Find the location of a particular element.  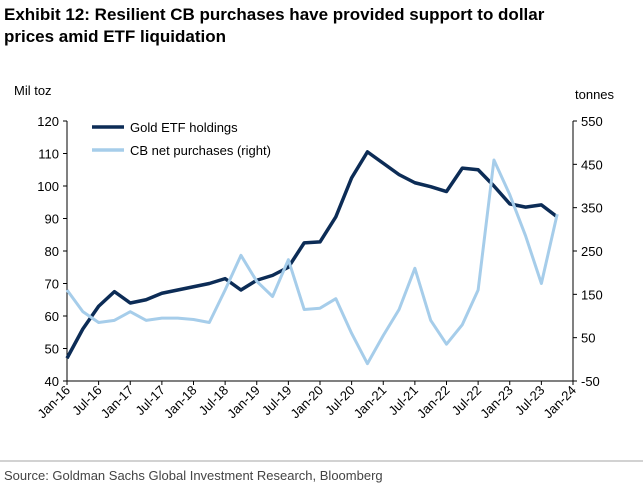

y-tick-label: 100 is located at coordinates (48, 186).